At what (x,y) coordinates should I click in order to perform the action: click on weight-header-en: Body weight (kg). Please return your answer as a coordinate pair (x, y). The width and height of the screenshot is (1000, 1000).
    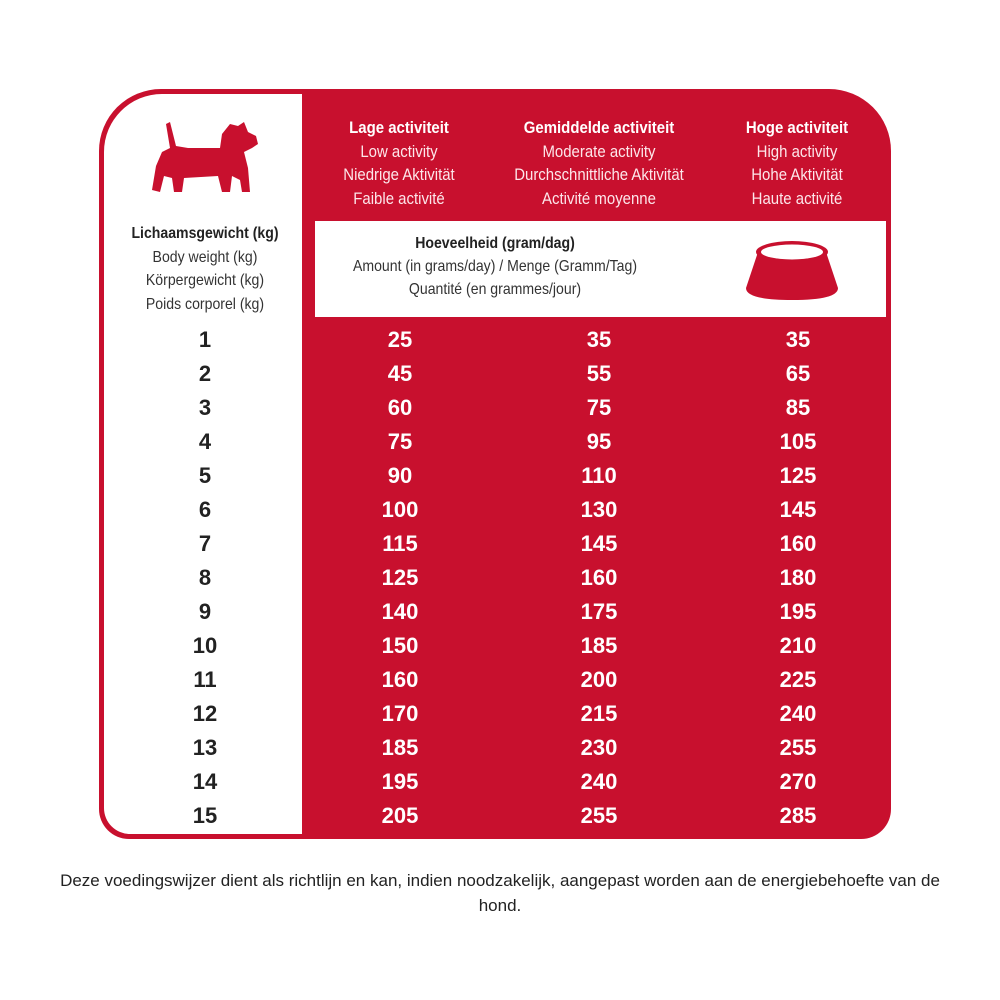
    Looking at the image, I should click on (205, 257).